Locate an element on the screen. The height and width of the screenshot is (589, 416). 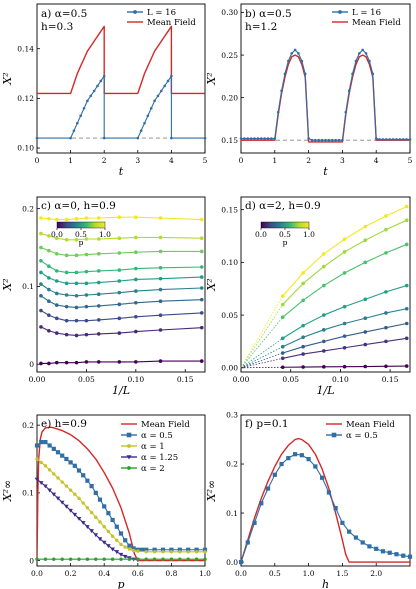
y-tick-label: 0.25 is located at coordinates (229, 55).